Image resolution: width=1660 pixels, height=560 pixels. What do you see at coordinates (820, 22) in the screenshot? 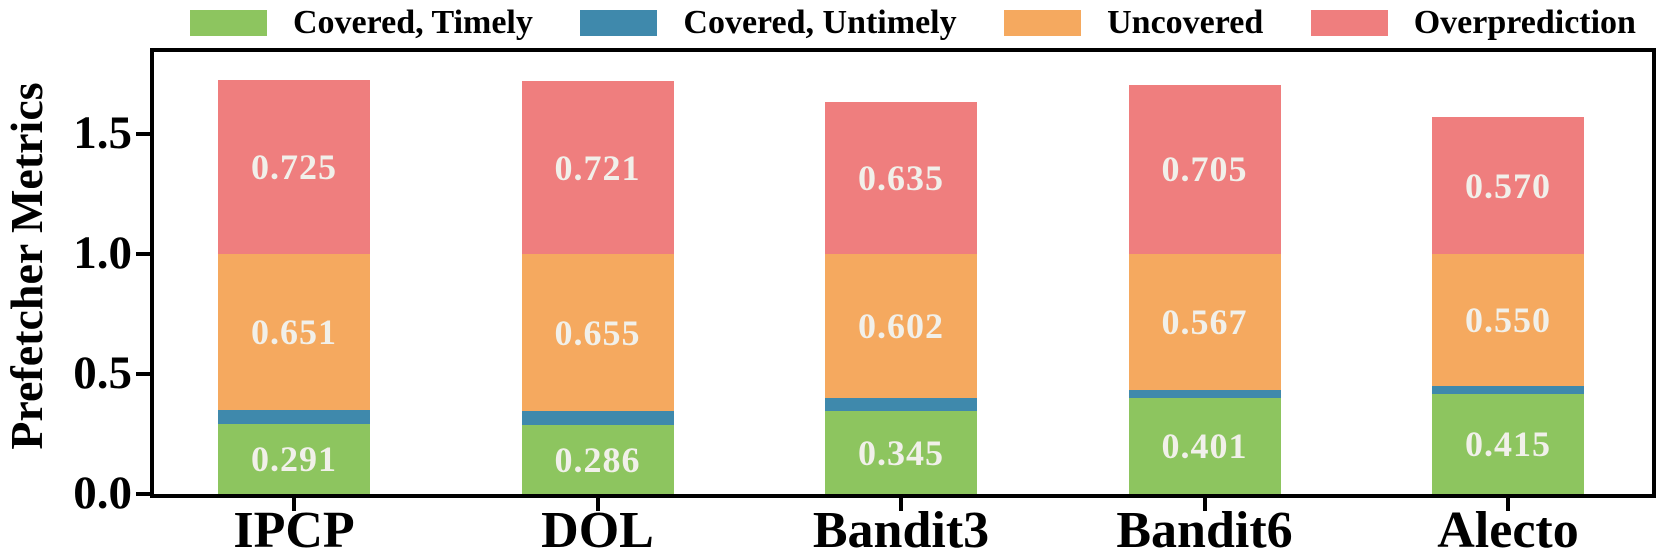
I see `legend-label: Covered, Untimely` at bounding box center [820, 22].